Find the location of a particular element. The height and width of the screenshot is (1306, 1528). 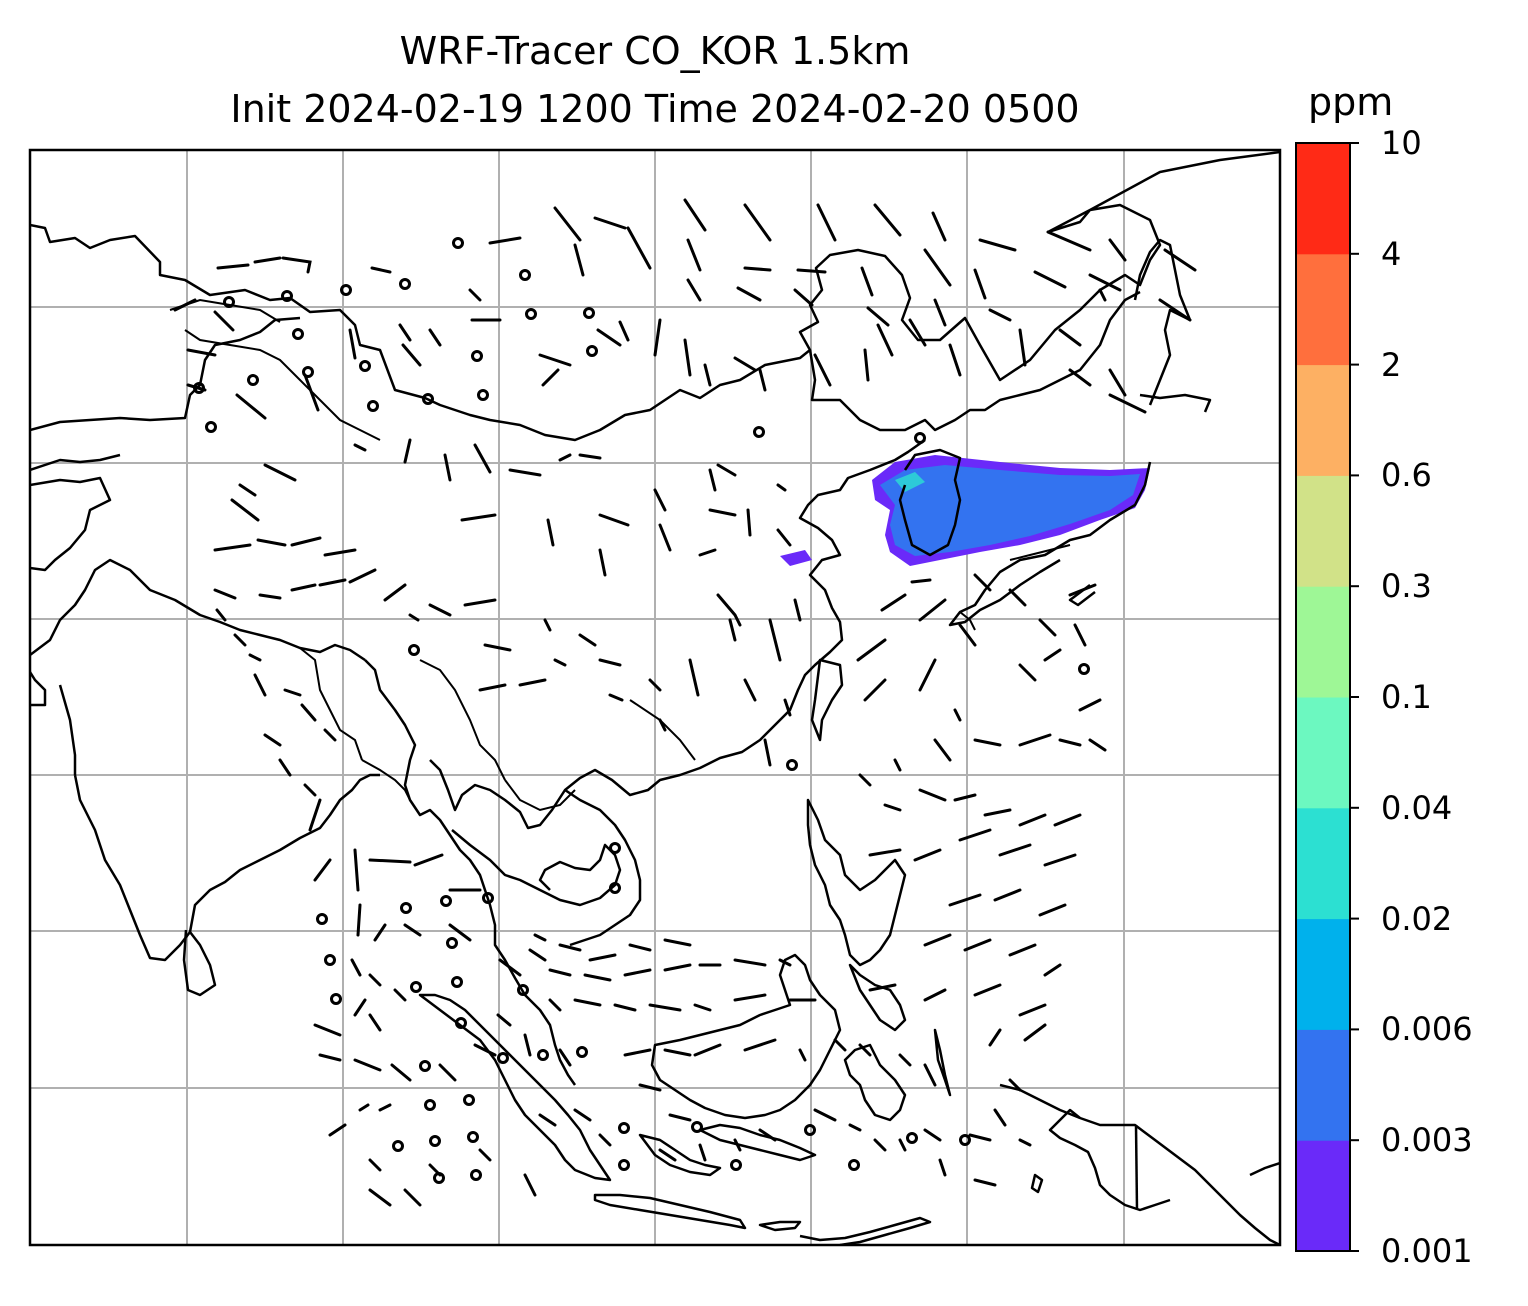

colorbar-unit: ppm is located at coordinates (1351, 102).